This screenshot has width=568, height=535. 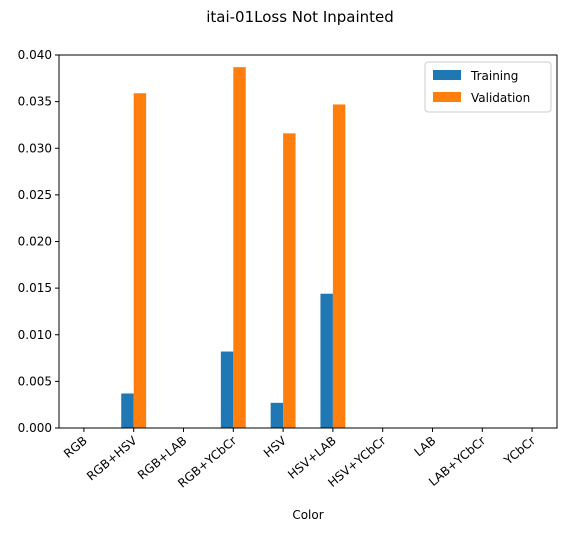 I want to click on legend-swatch-training, so click(x=447, y=75).